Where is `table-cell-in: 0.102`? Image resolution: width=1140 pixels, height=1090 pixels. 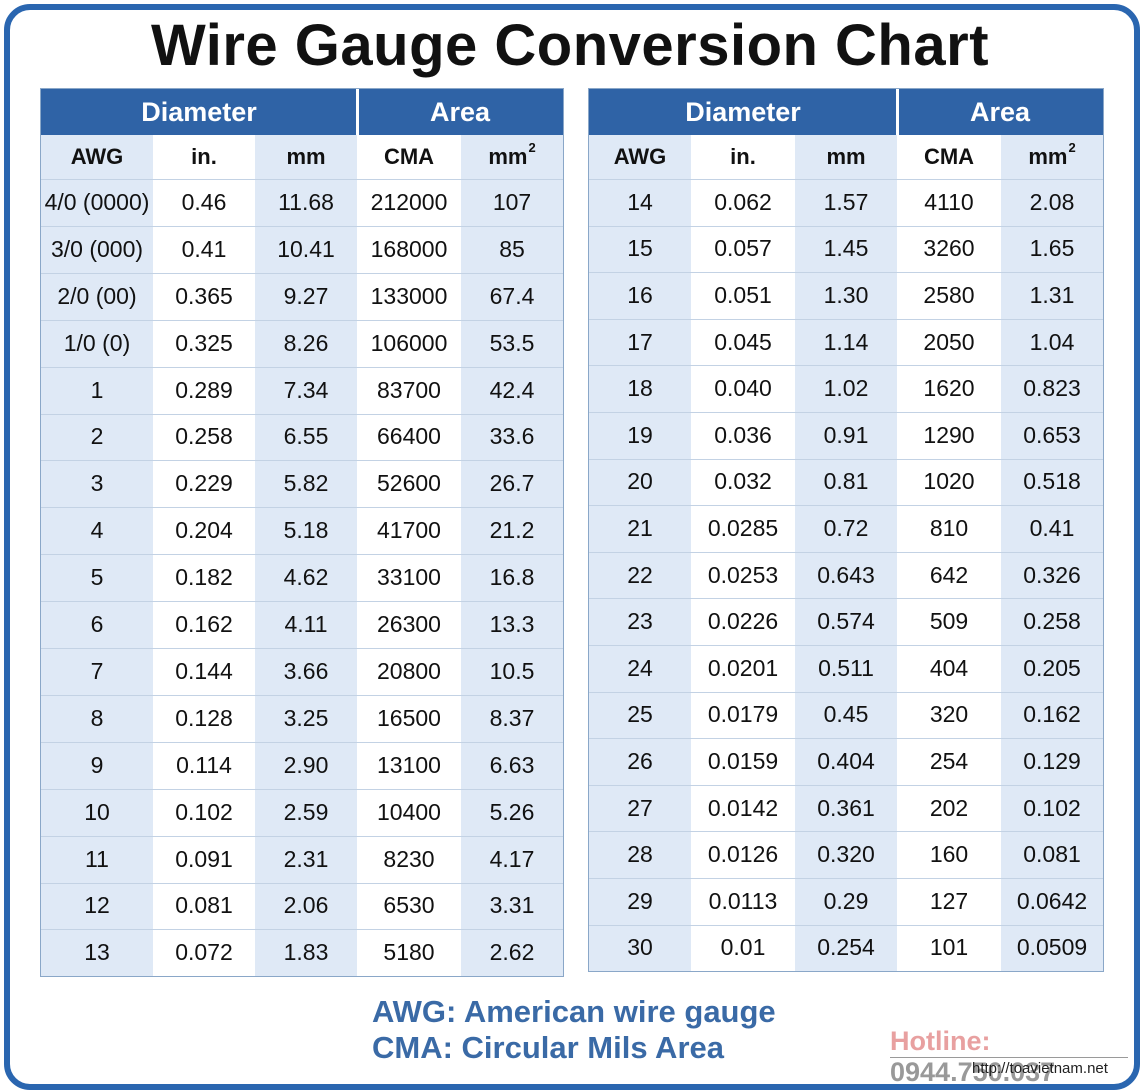
table-cell-in: 0.102 is located at coordinates (204, 811).